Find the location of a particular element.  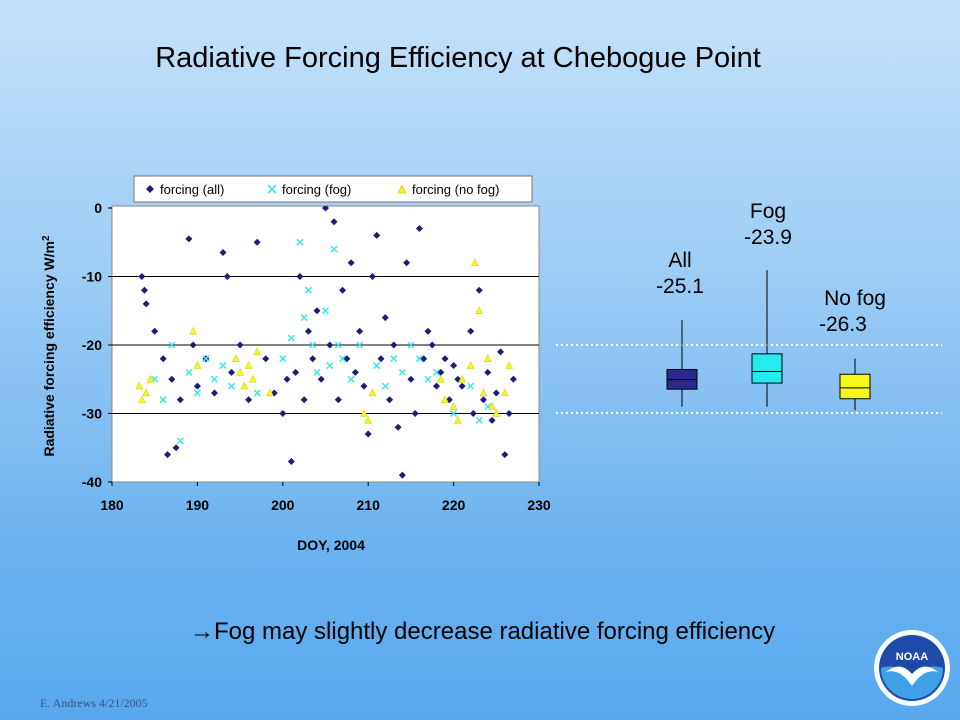

y-tick-label: 0 is located at coordinates (98, 208).